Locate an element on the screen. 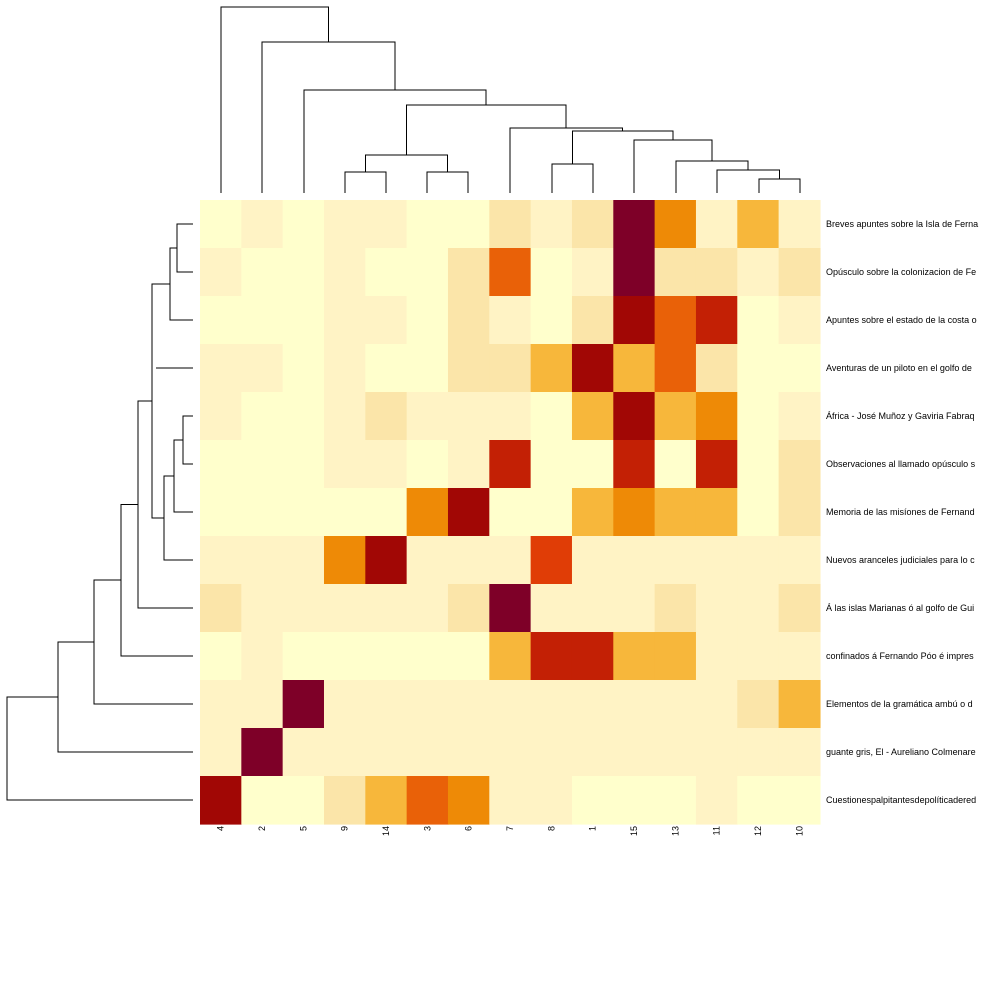  row-label: Elementos de la gramática ambú o d is located at coordinates (899, 704).